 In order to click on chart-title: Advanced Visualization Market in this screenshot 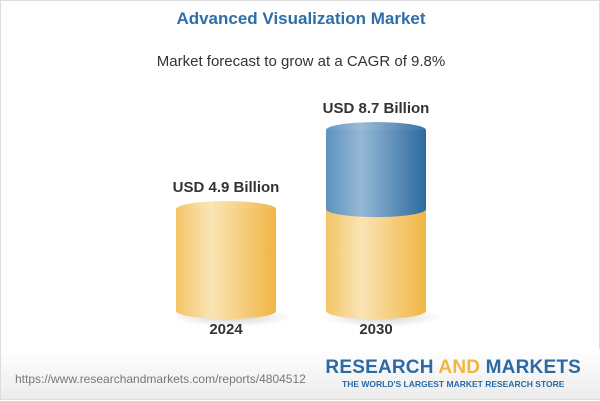, I will do `click(301, 18)`.